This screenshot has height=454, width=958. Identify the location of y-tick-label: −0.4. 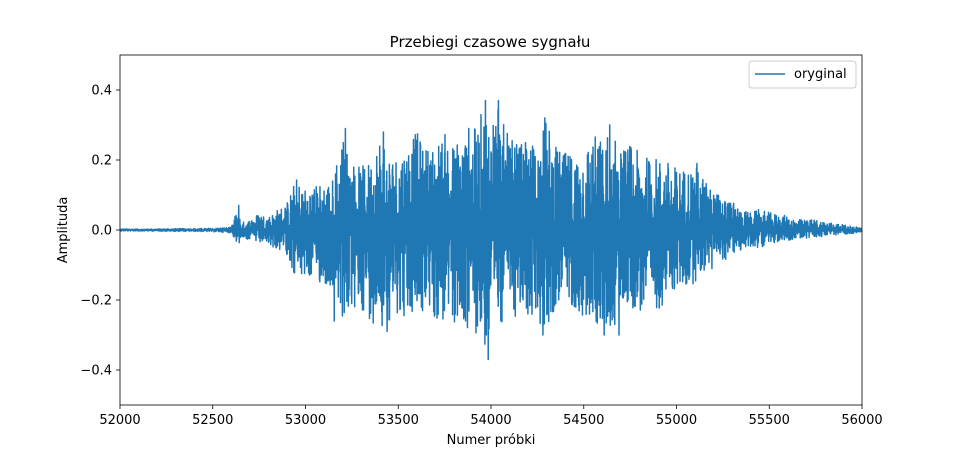
(96, 371).